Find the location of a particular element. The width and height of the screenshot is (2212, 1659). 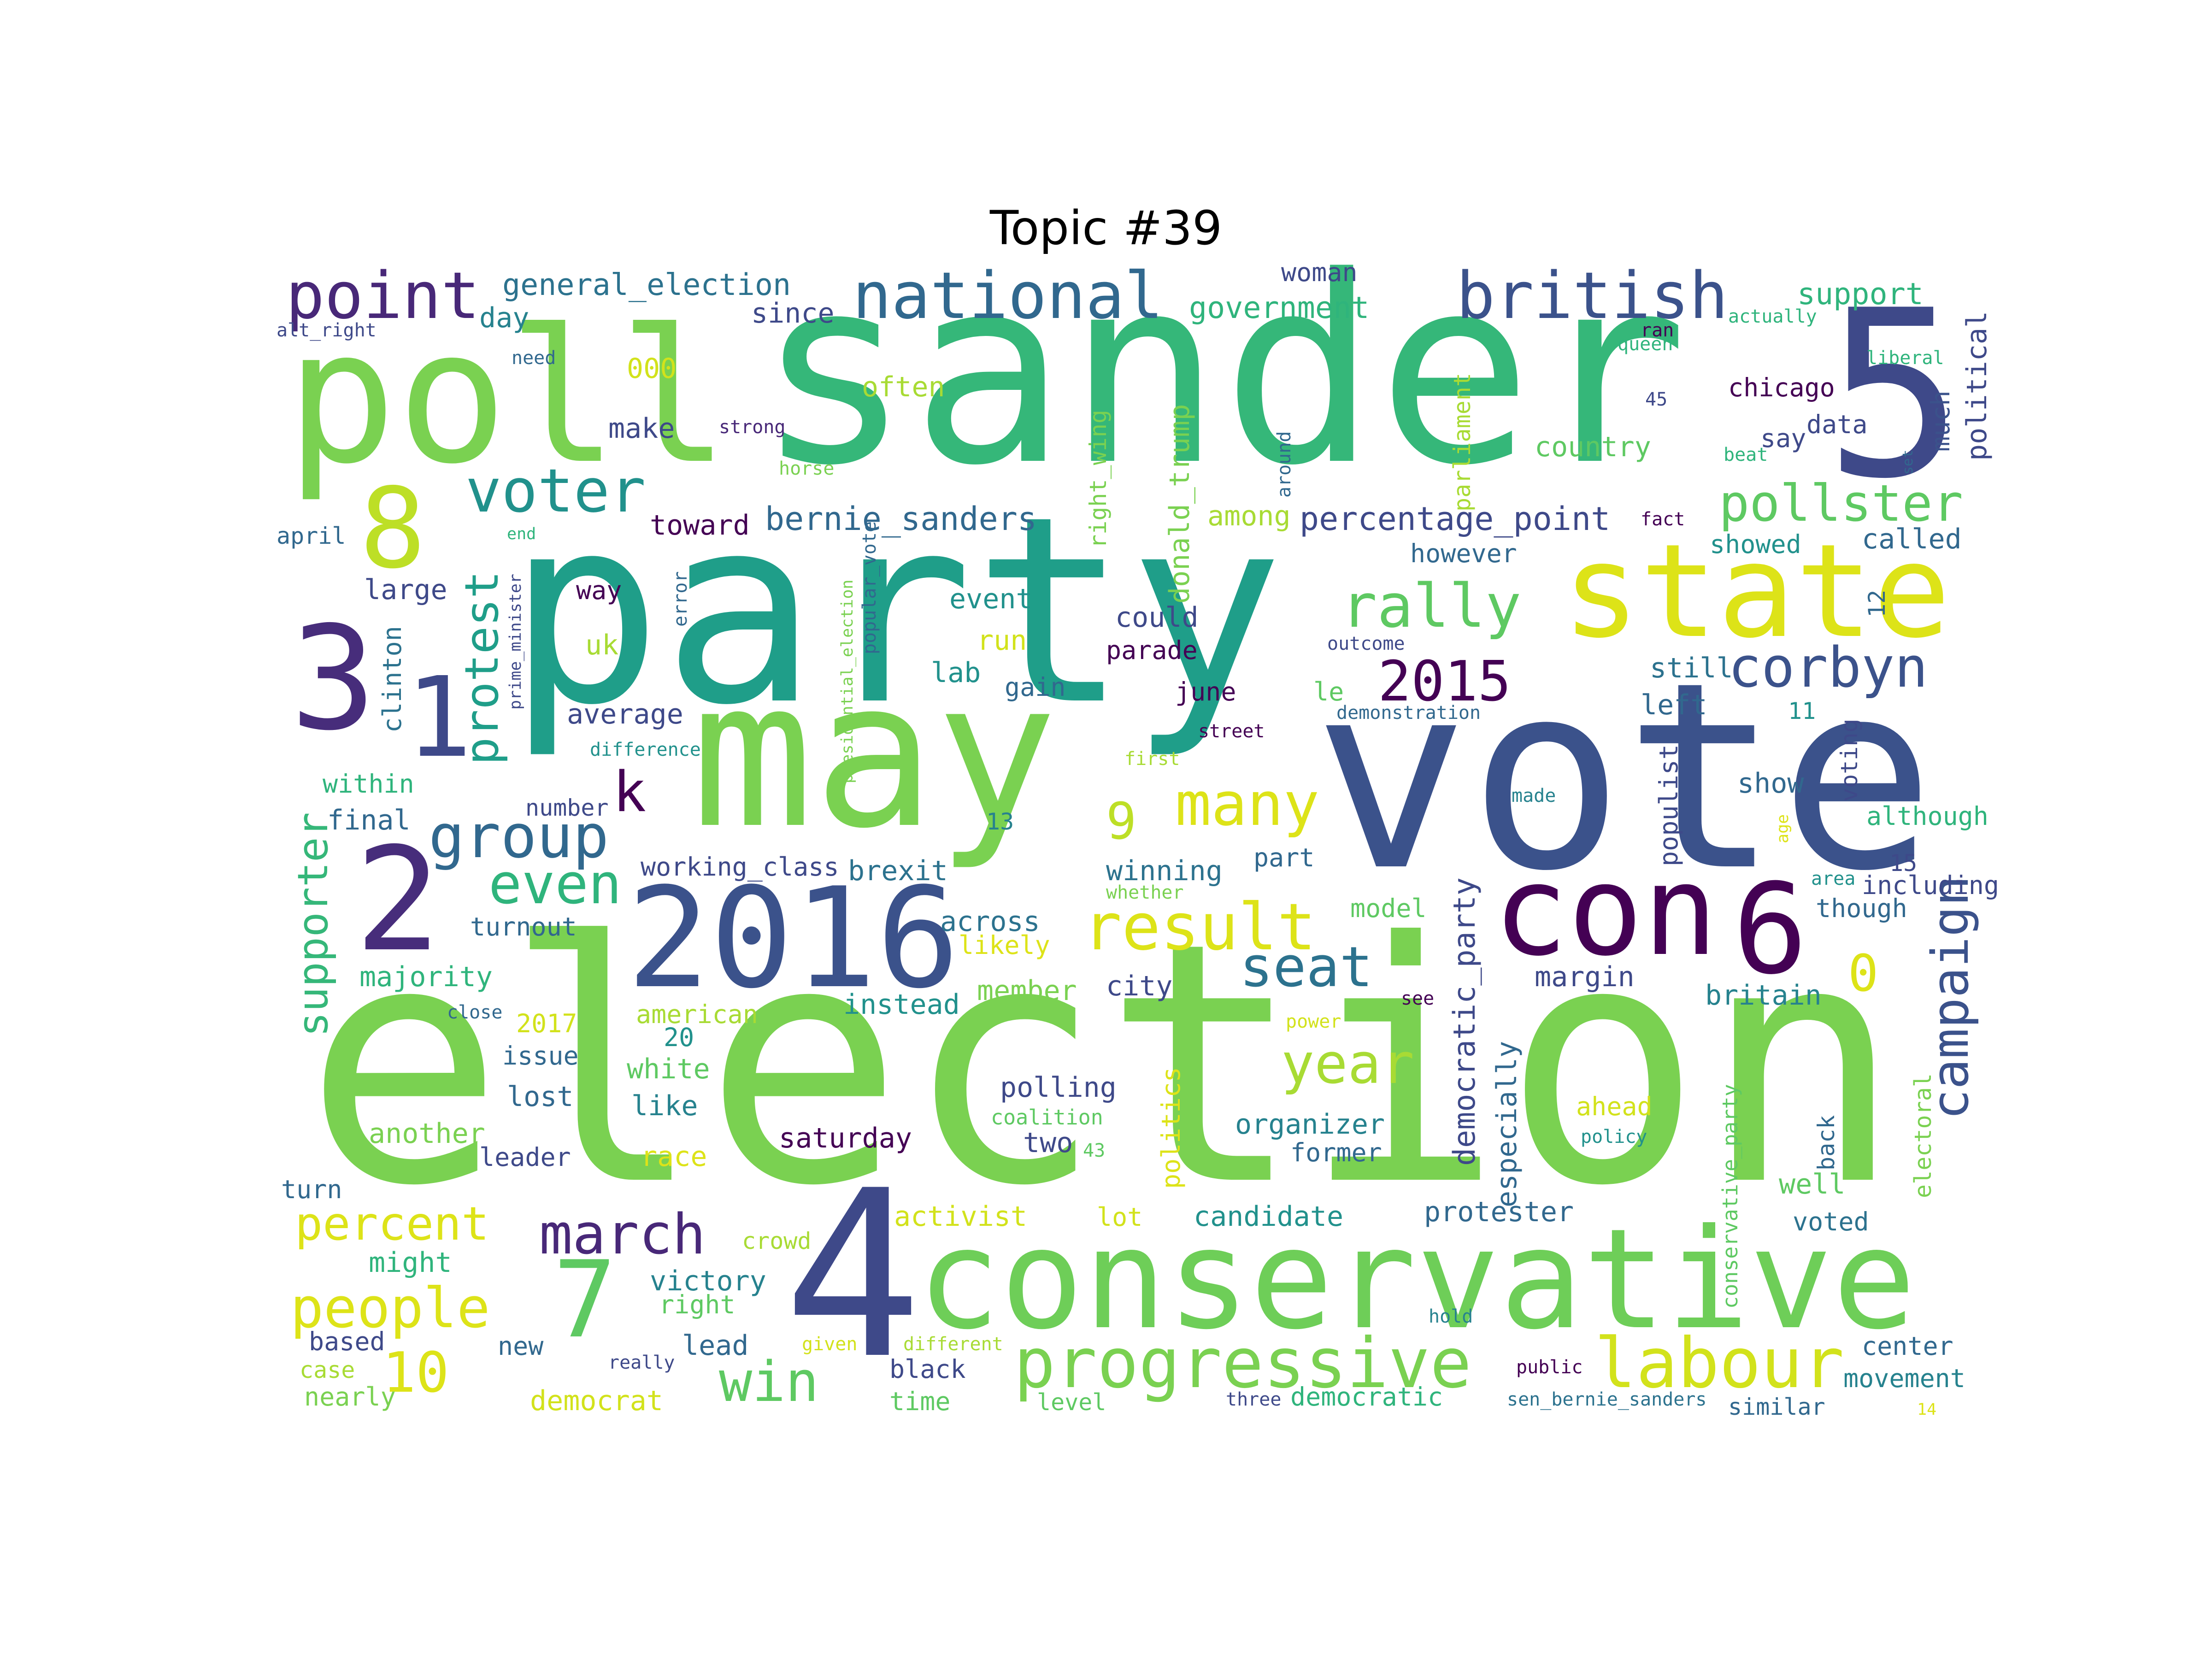

cloud-word-k: k is located at coordinates (629, 792).